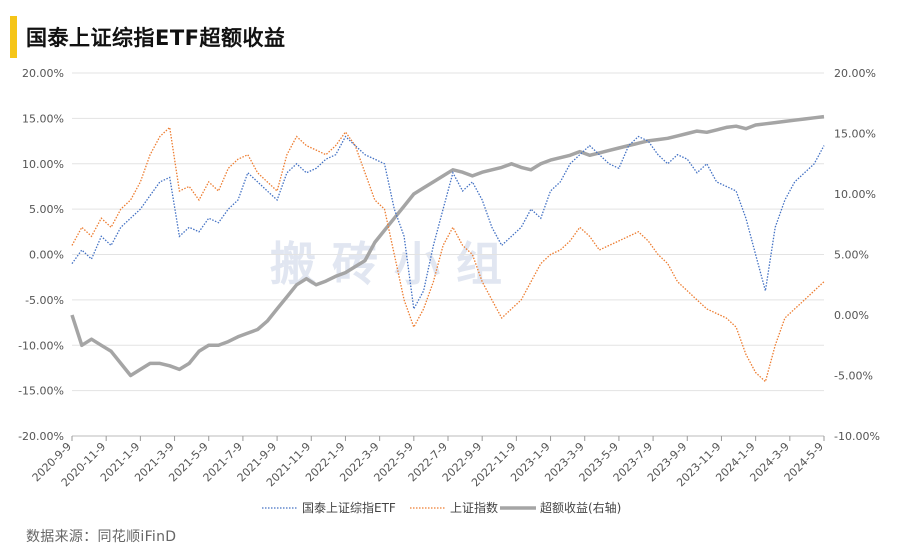 This screenshot has height=554, width=900. What do you see at coordinates (857, 436) in the screenshot?
I see `right-tick-label: -10.00%` at bounding box center [857, 436].